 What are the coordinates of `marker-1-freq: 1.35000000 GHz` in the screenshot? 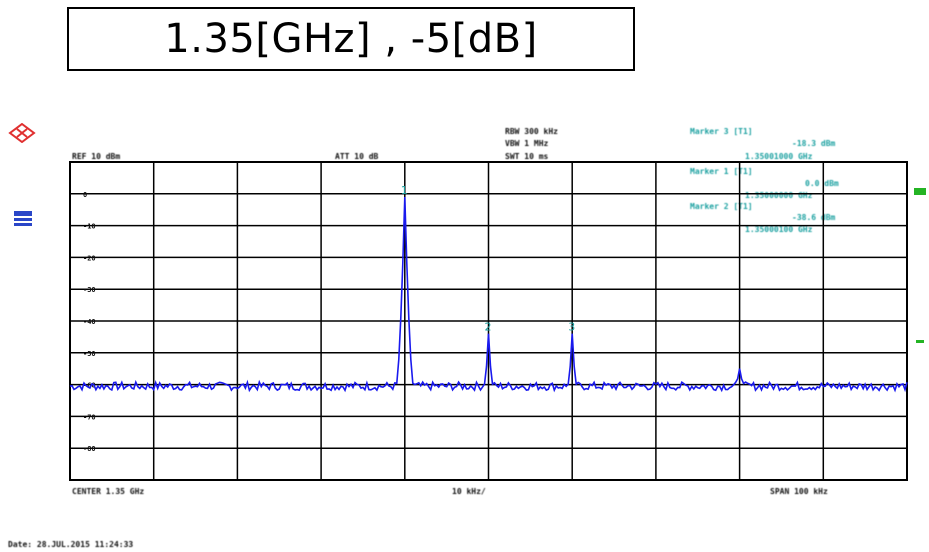 It's located at (779, 195).